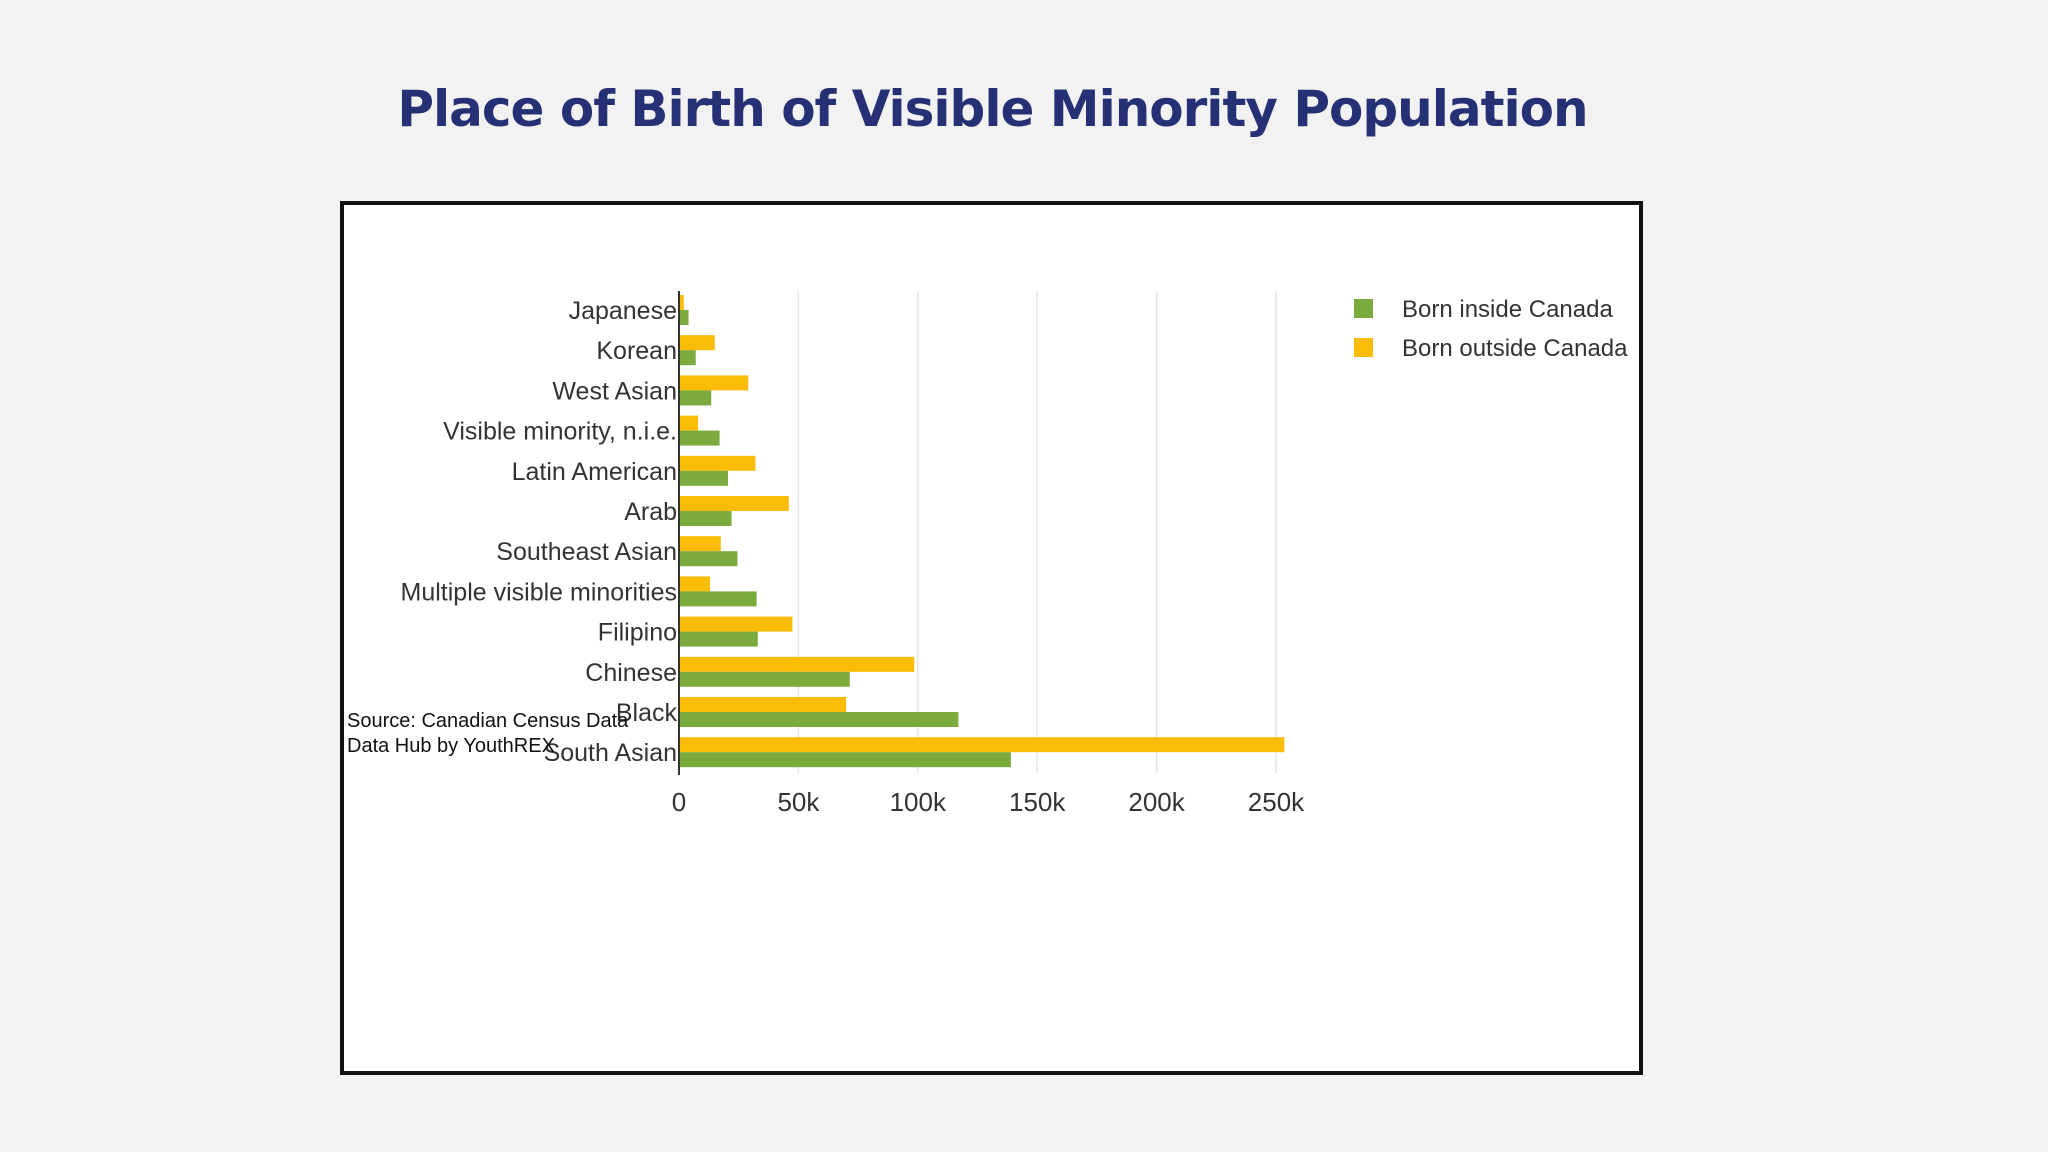 This screenshot has width=2048, height=1152. What do you see at coordinates (1037, 802) in the screenshot?
I see `x-tick-label: 150k` at bounding box center [1037, 802].